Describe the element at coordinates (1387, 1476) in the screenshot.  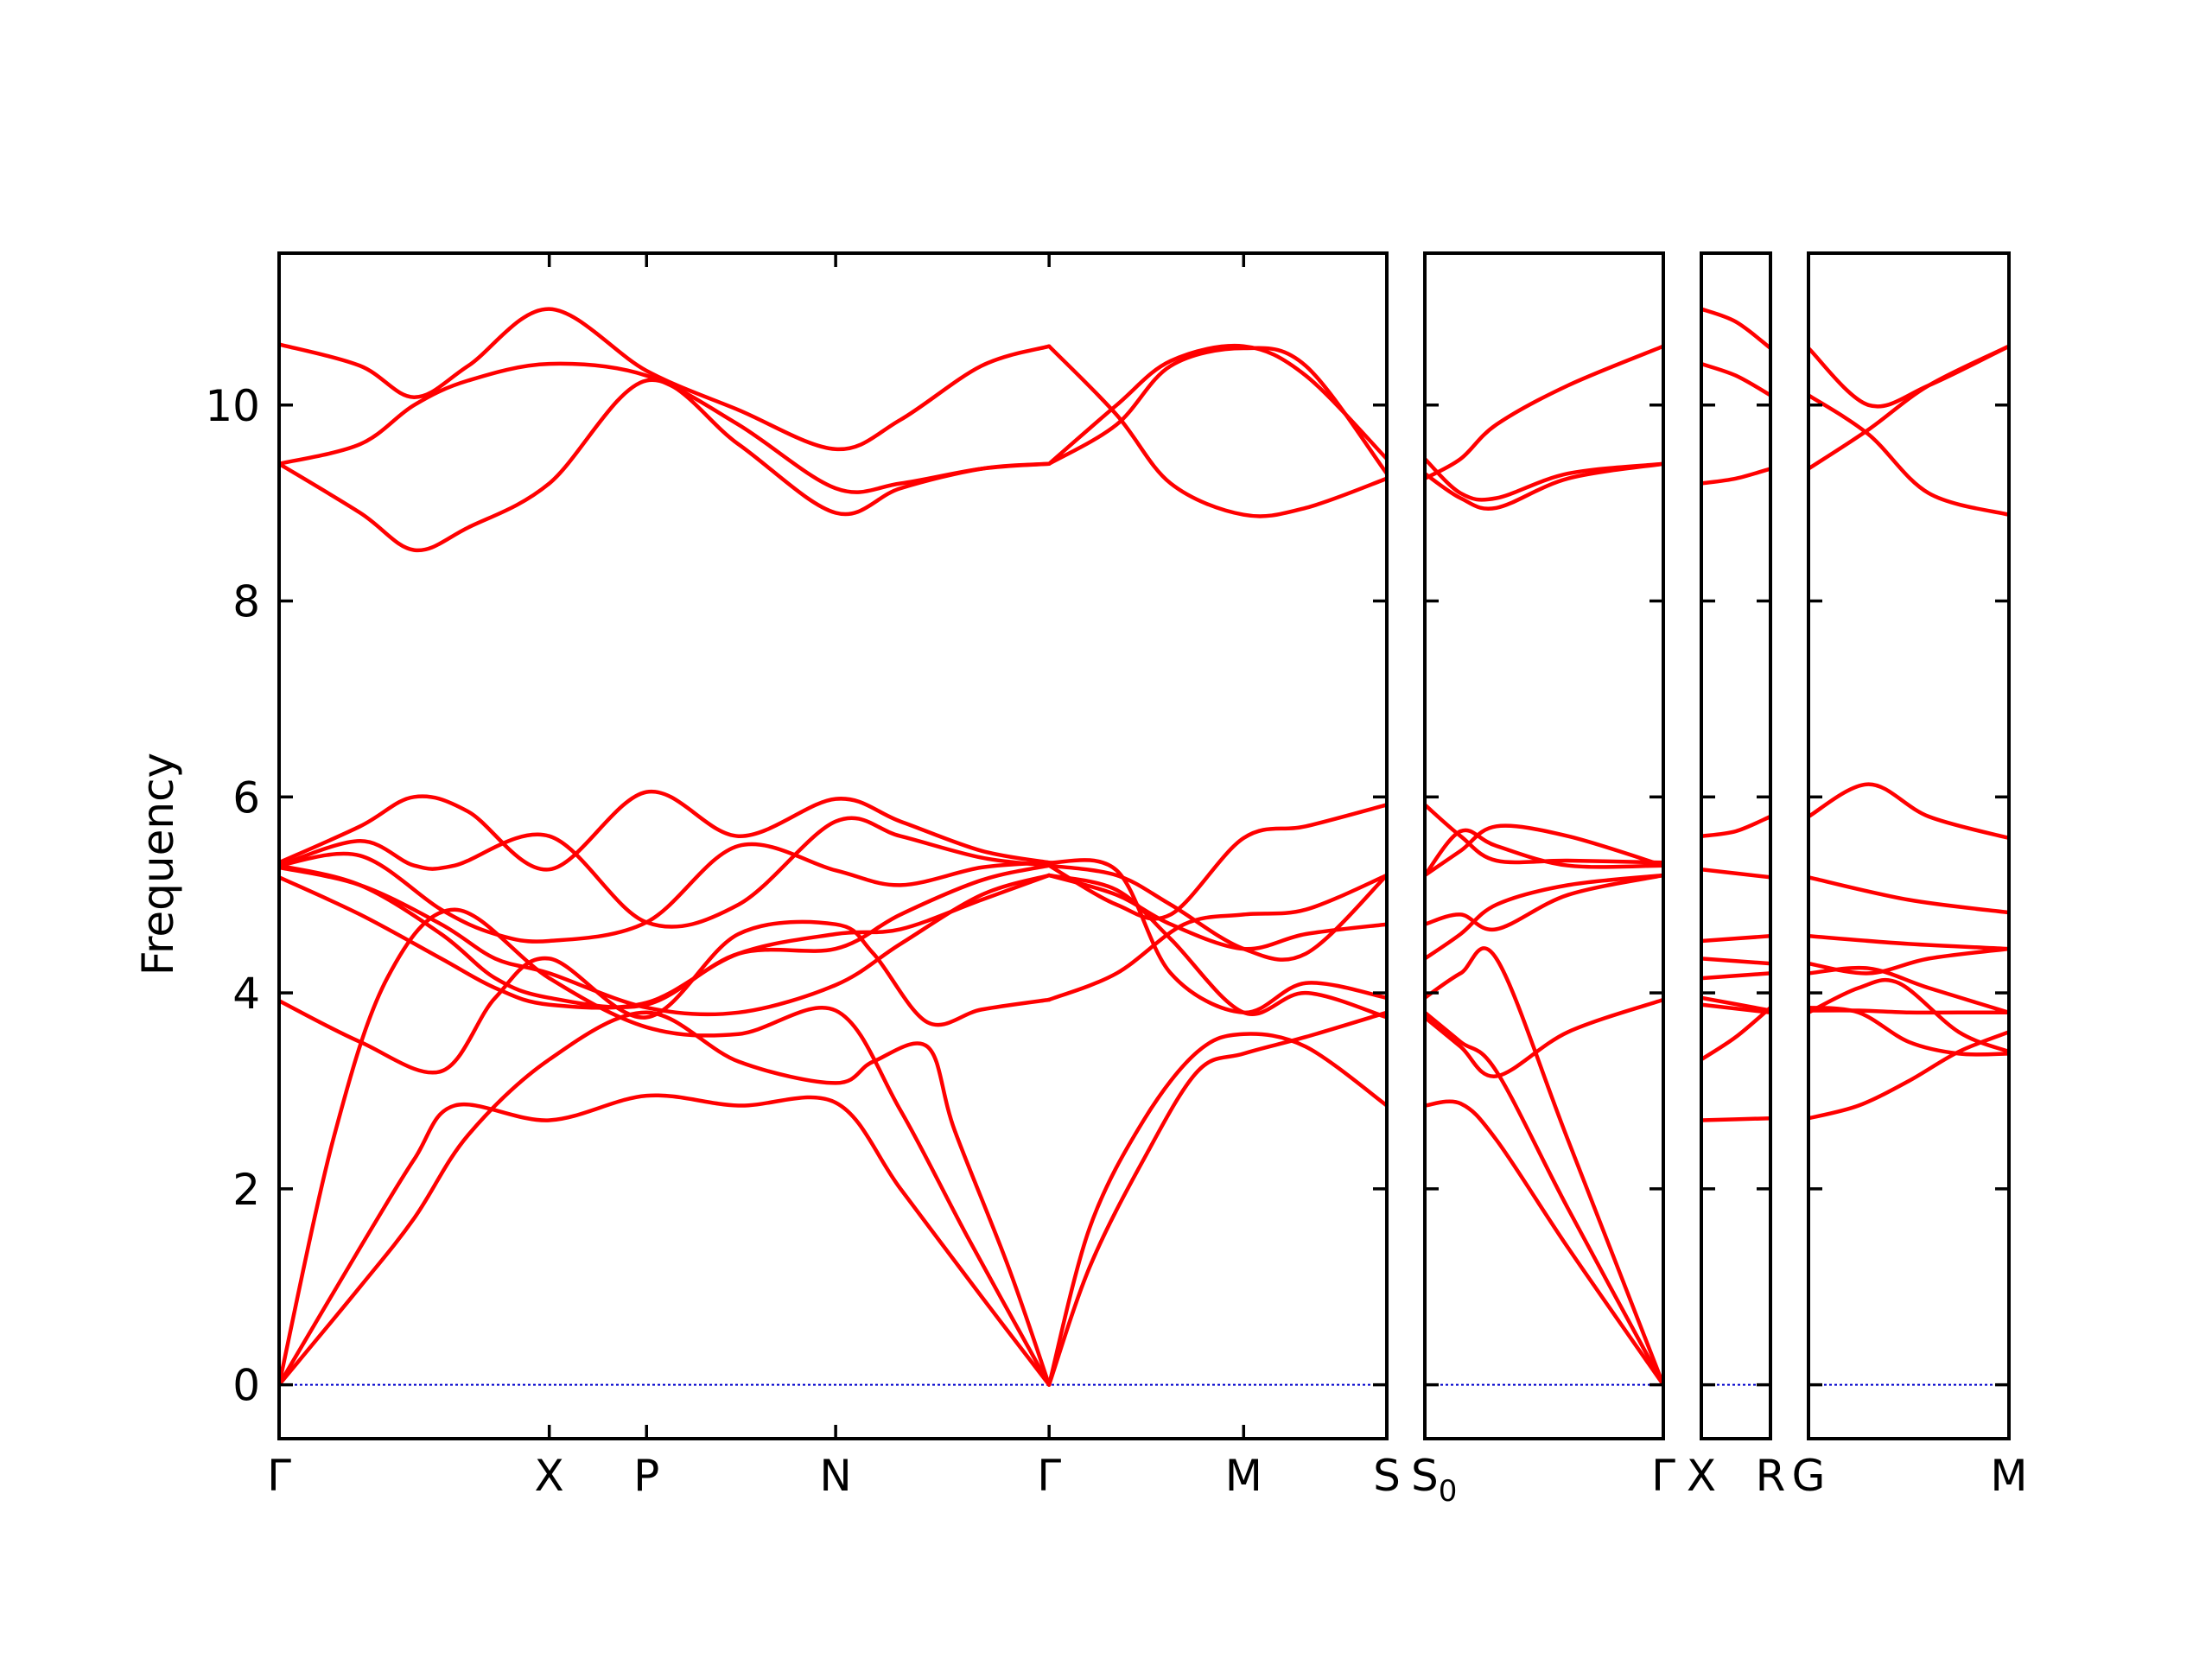
I see `x-tick-label: S` at that location.